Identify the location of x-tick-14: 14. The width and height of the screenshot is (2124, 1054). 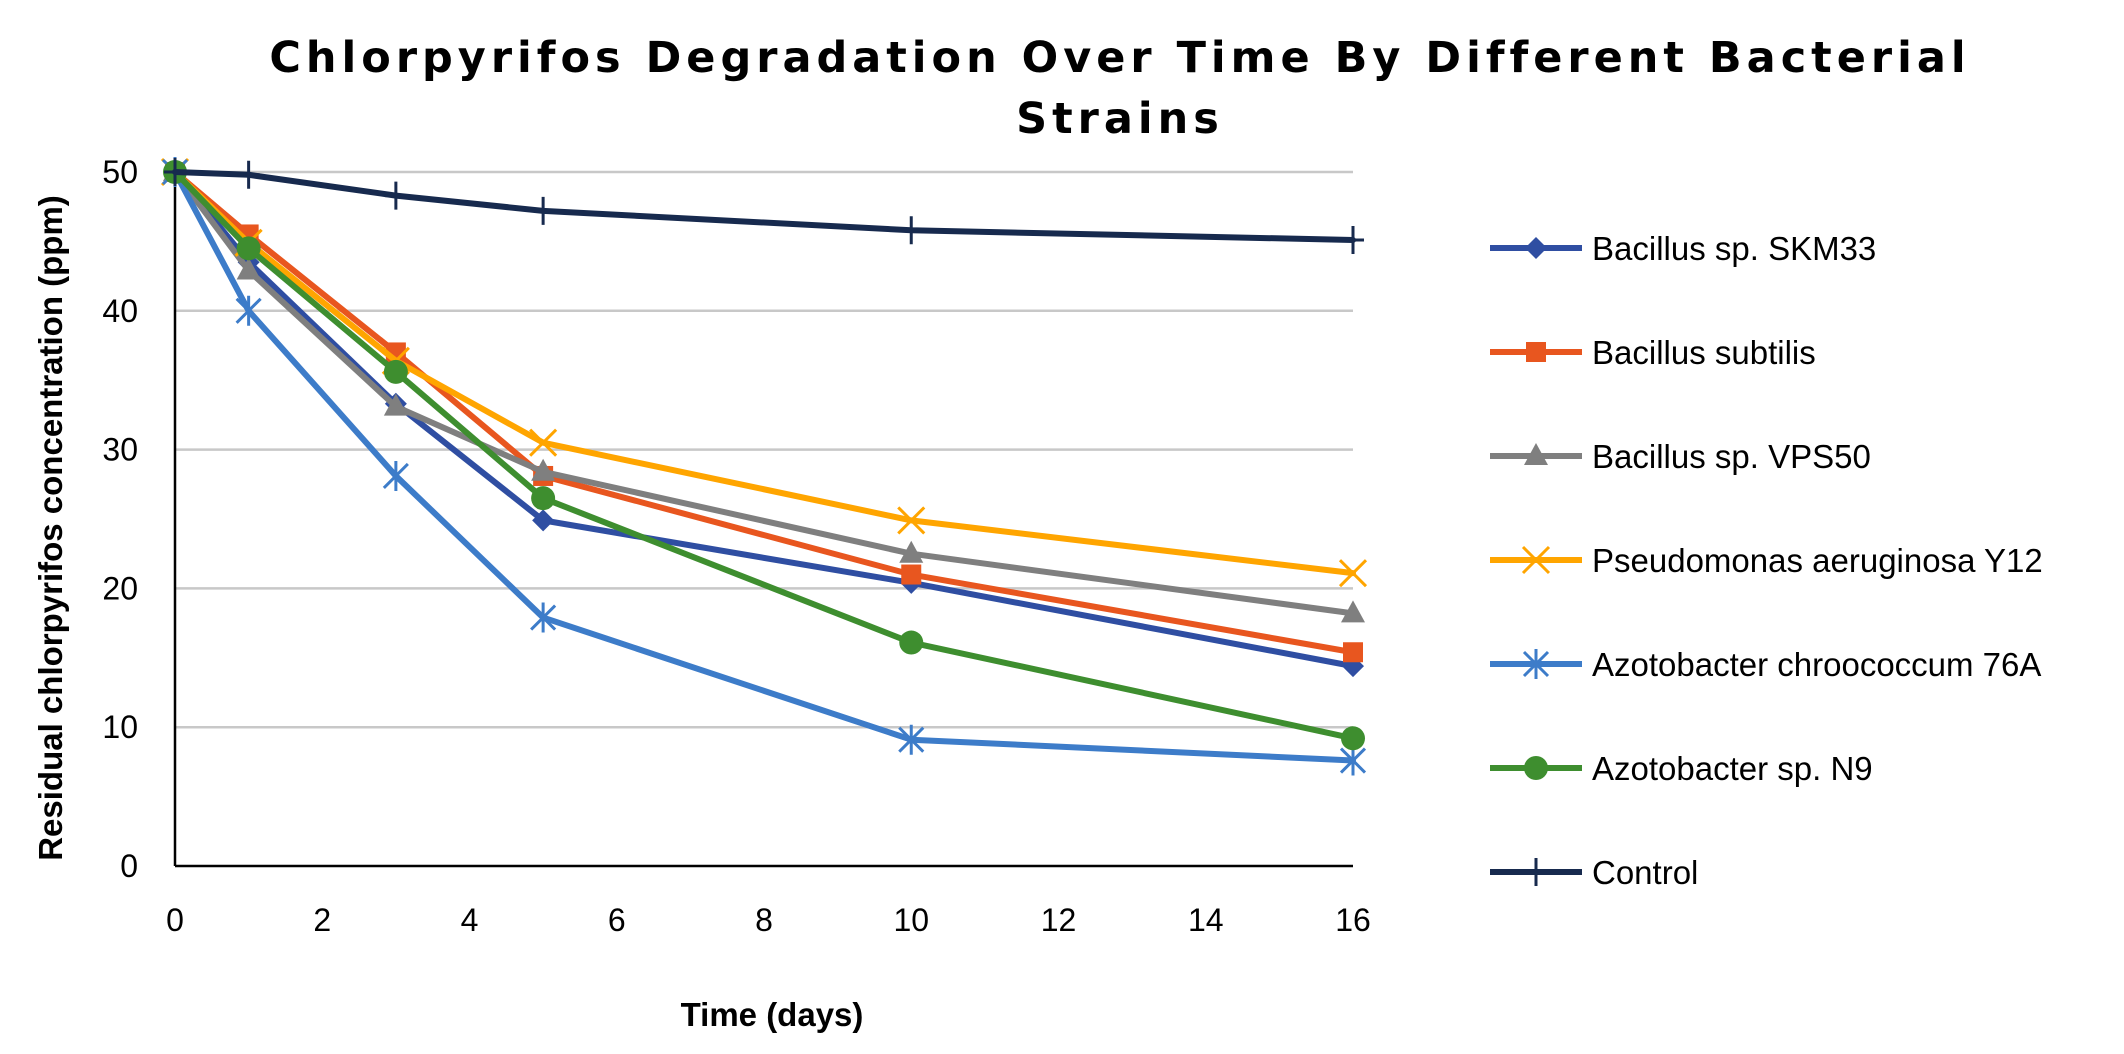
(1206, 920).